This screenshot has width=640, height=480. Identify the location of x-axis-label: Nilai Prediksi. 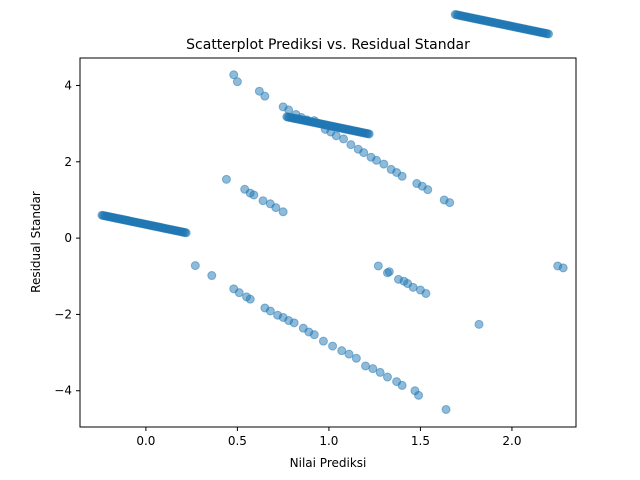
(328, 463).